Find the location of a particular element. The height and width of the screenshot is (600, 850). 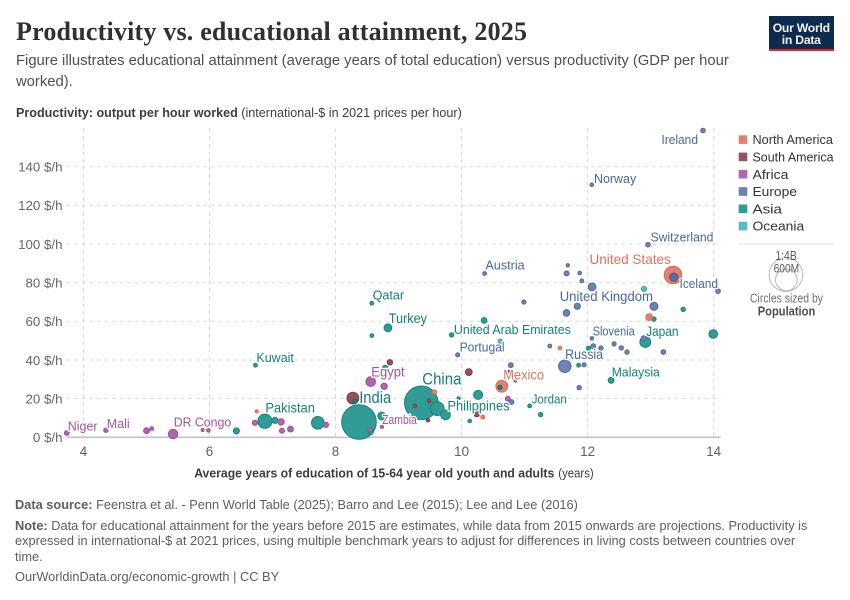

svg-text: Philippines is located at coordinates (479, 406).